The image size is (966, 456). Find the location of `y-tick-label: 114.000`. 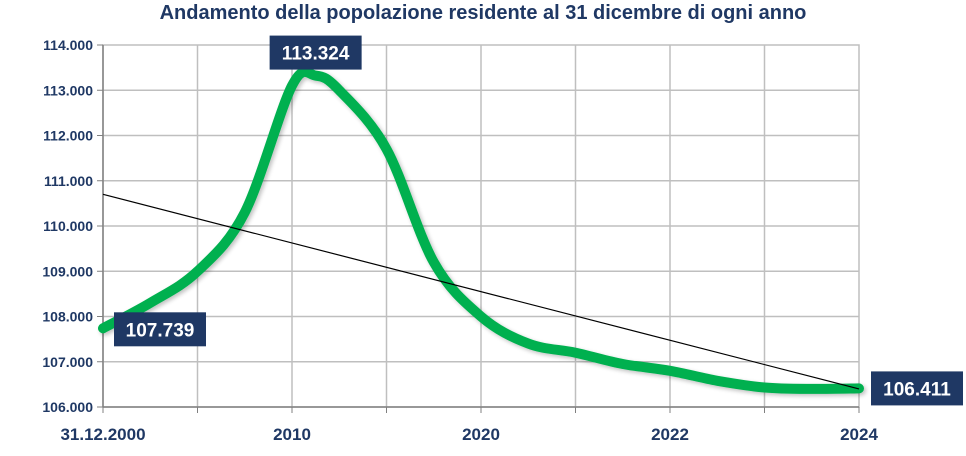

y-tick-label: 114.000 is located at coordinates (68, 45).